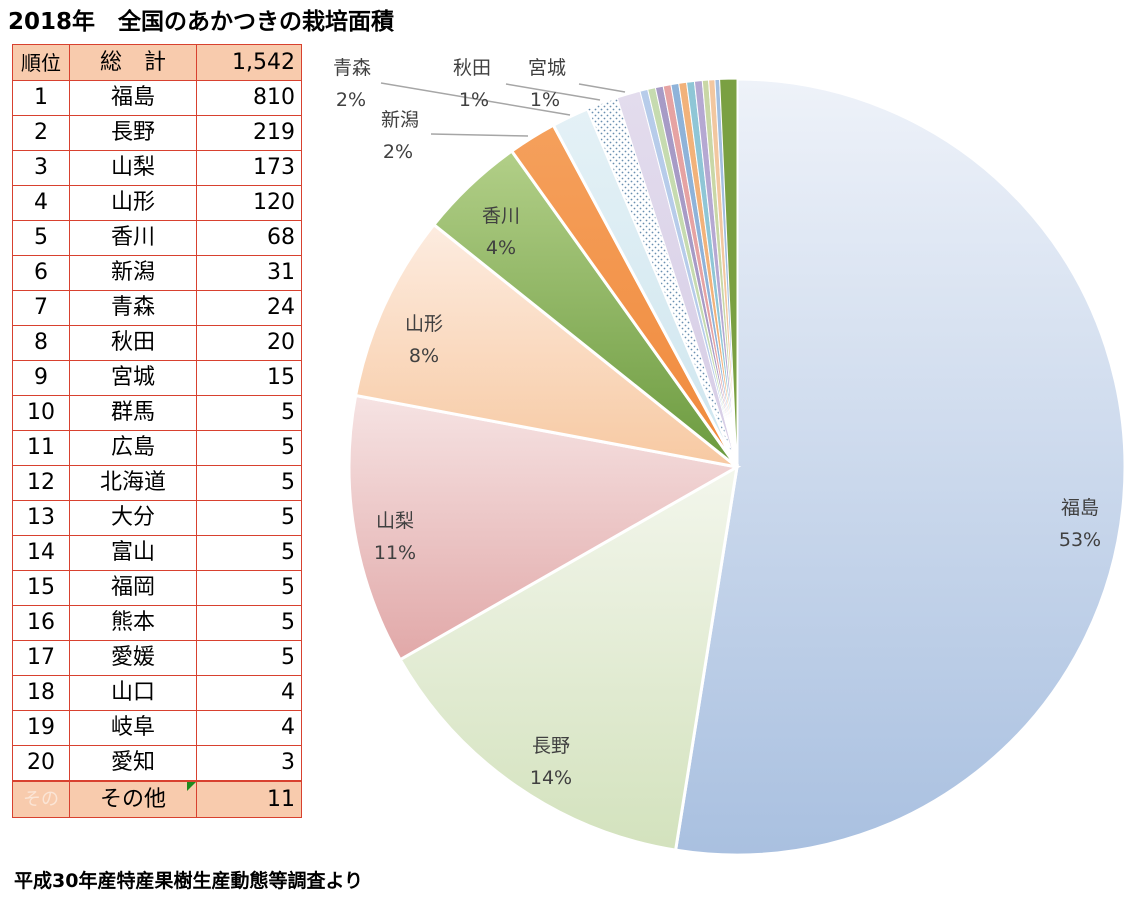 Image resolution: width=1137 pixels, height=903 pixels. I want to click on cell-pref: 長野, so click(133, 133).